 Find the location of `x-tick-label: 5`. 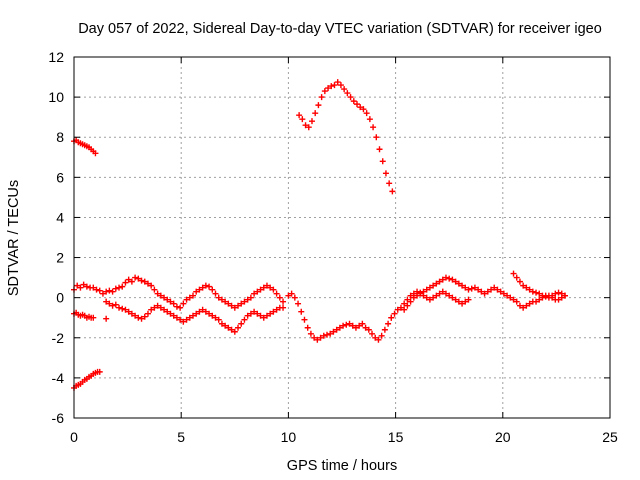

x-tick-label: 5 is located at coordinates (181, 437).